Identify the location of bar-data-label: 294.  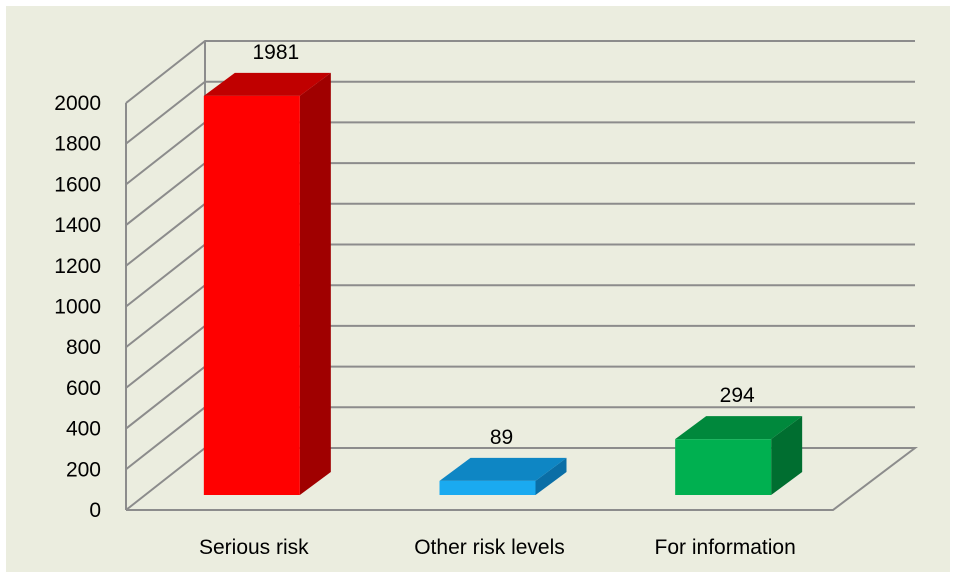
(737, 395).